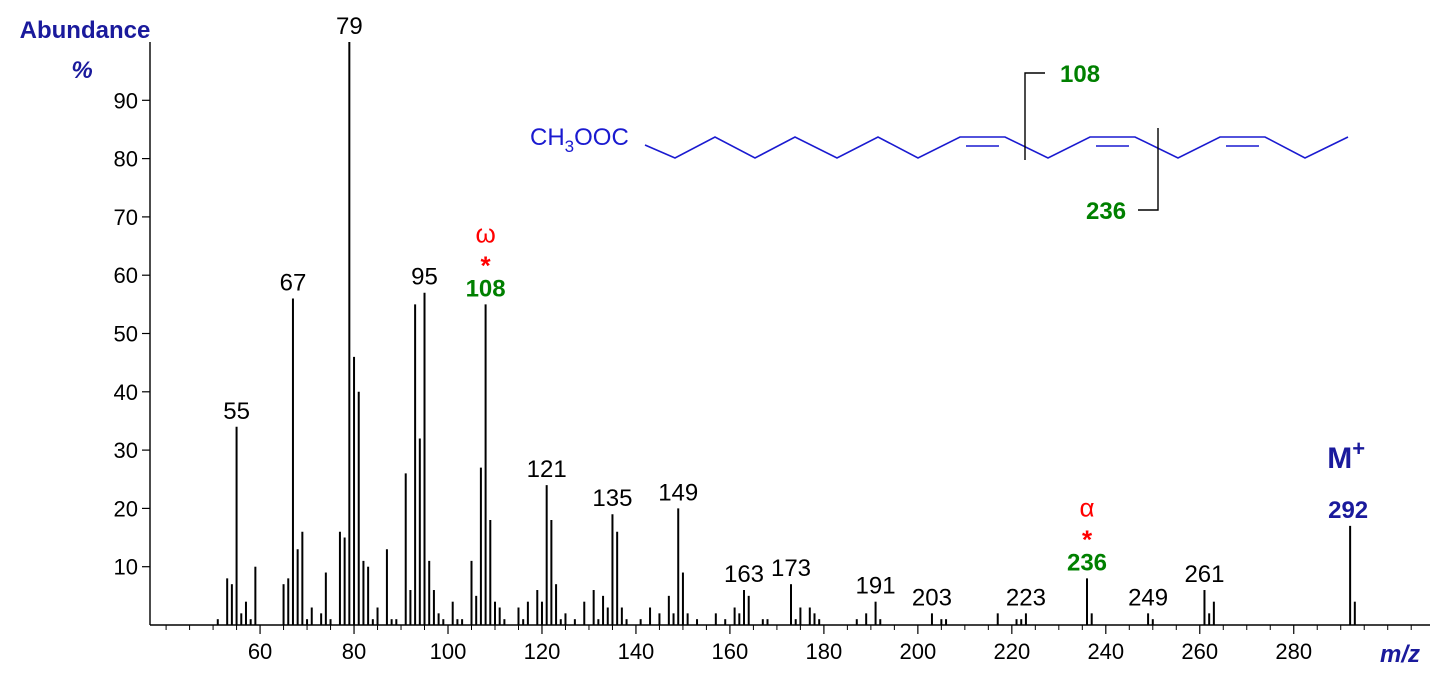 Image resolution: width=1439 pixels, height=674 pixels. Describe the element at coordinates (744, 574) in the screenshot. I see `peak-label: 163` at that location.